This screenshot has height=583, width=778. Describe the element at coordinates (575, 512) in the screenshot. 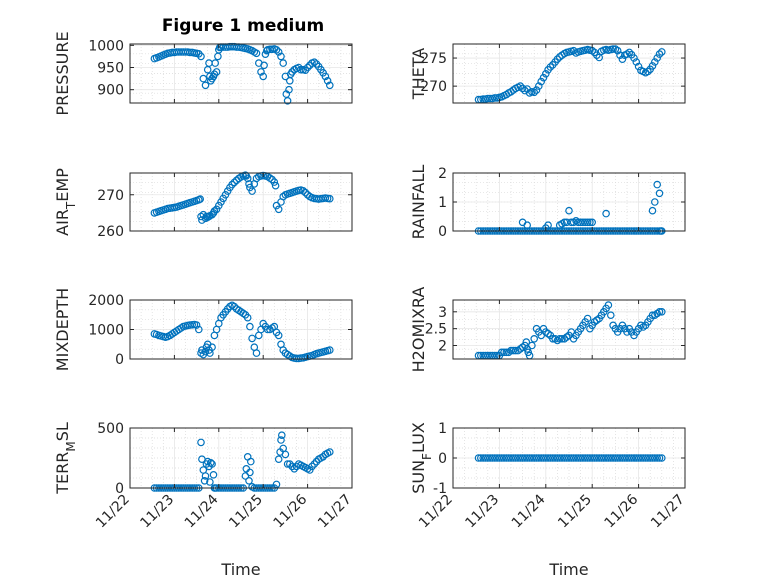

I see `x-tick-label: 11/25` at that location.